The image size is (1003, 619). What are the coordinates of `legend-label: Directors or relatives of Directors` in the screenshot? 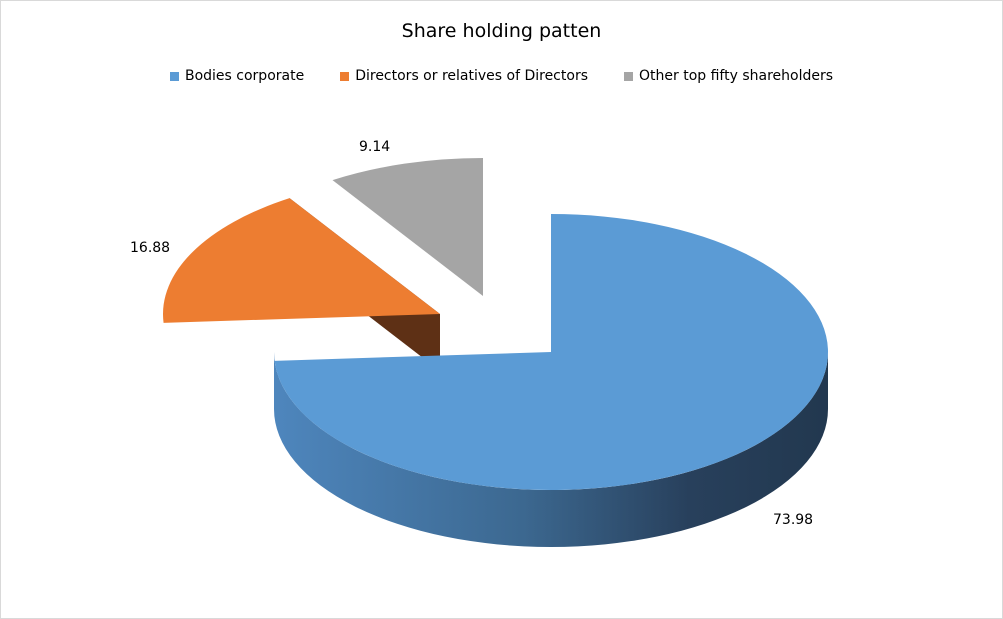 It's located at (471, 76).